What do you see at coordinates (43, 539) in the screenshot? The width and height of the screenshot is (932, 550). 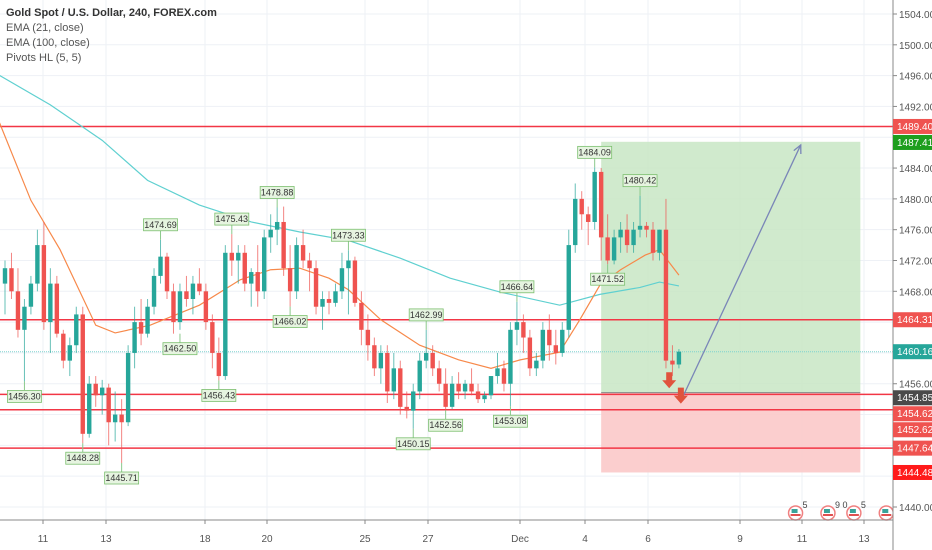 I see `time-tick-label: 11` at bounding box center [43, 539].